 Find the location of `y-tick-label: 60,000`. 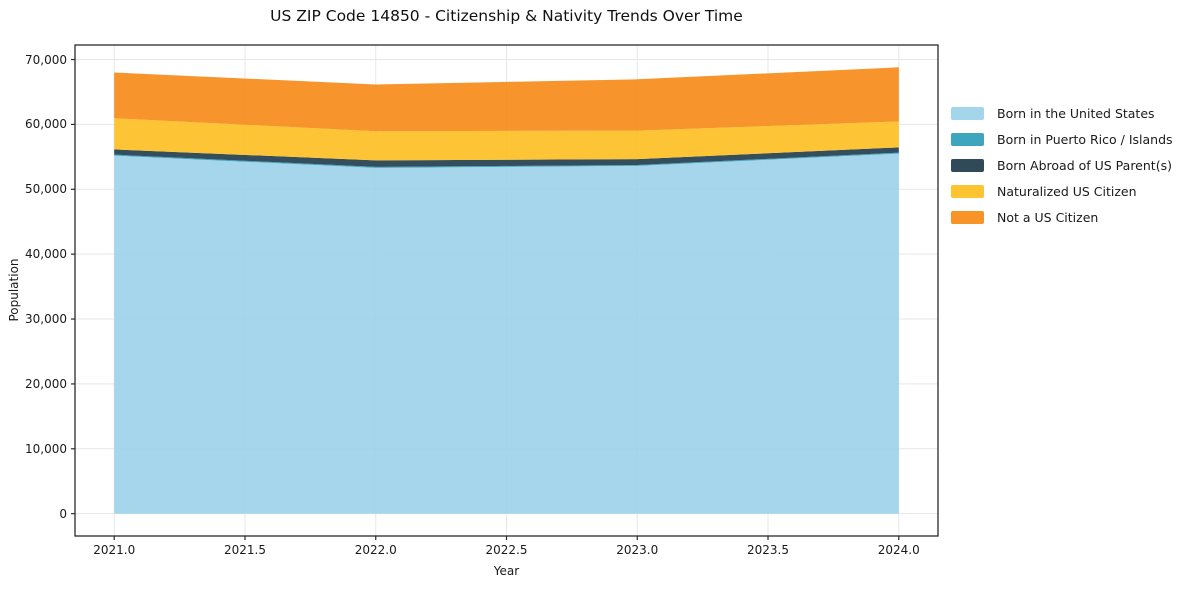

y-tick-label: 60,000 is located at coordinates (46, 124).